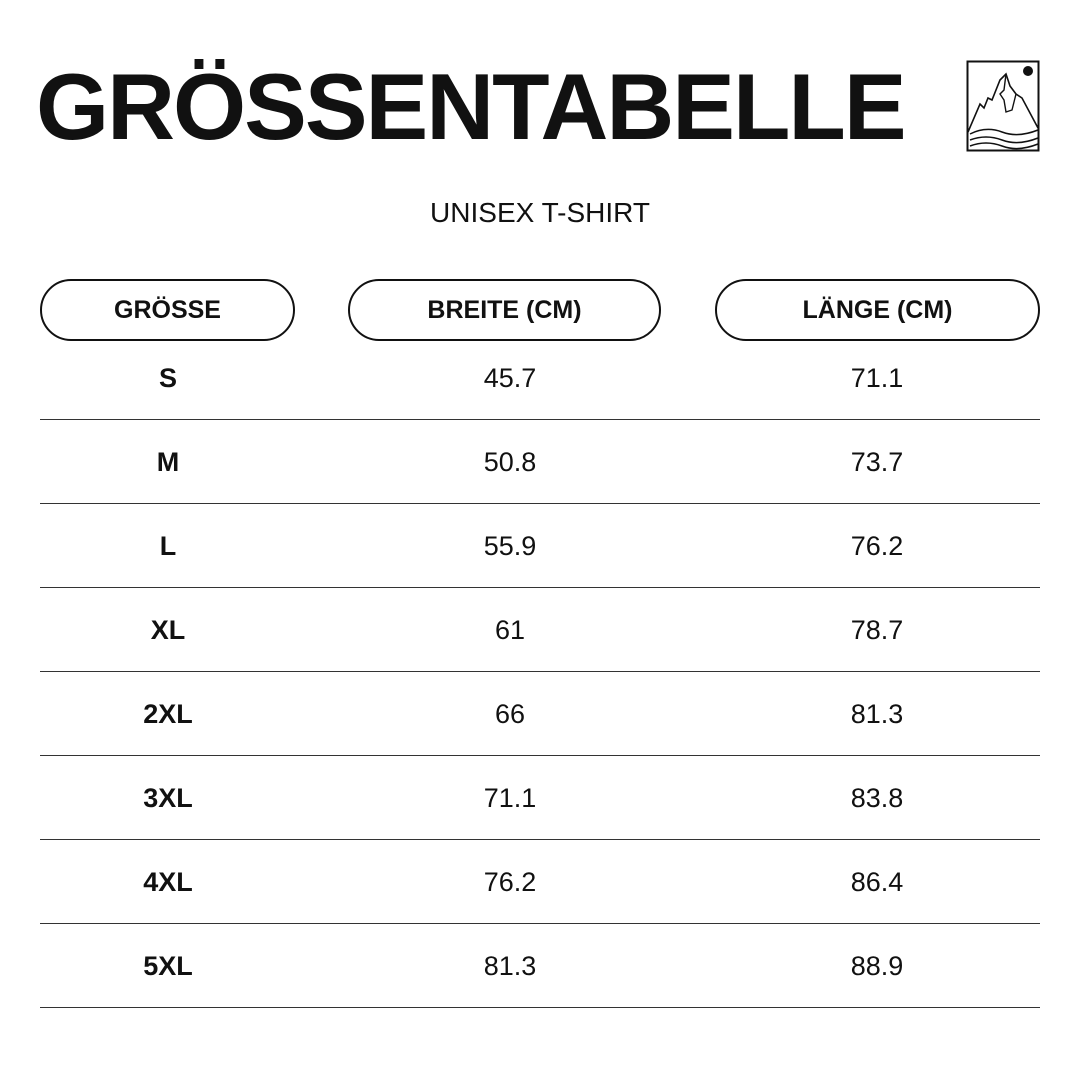  Describe the element at coordinates (168, 630) in the screenshot. I see `size-cell: XL` at that location.